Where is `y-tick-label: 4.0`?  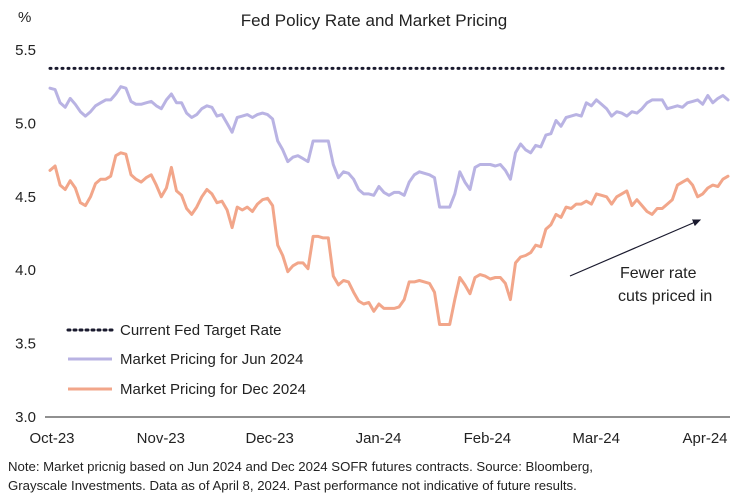 y-tick-label: 4.0 is located at coordinates (25, 270).